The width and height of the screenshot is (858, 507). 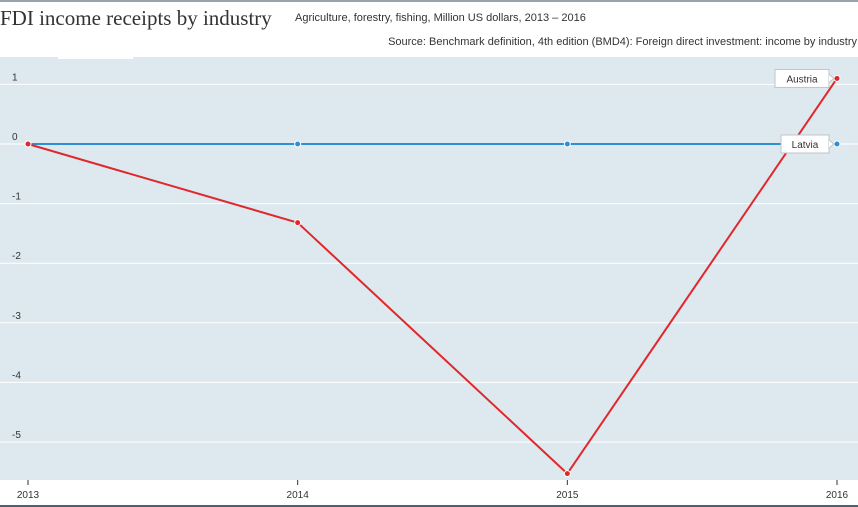 What do you see at coordinates (28, 495) in the screenshot?
I see `x-tick-label: 2013` at bounding box center [28, 495].